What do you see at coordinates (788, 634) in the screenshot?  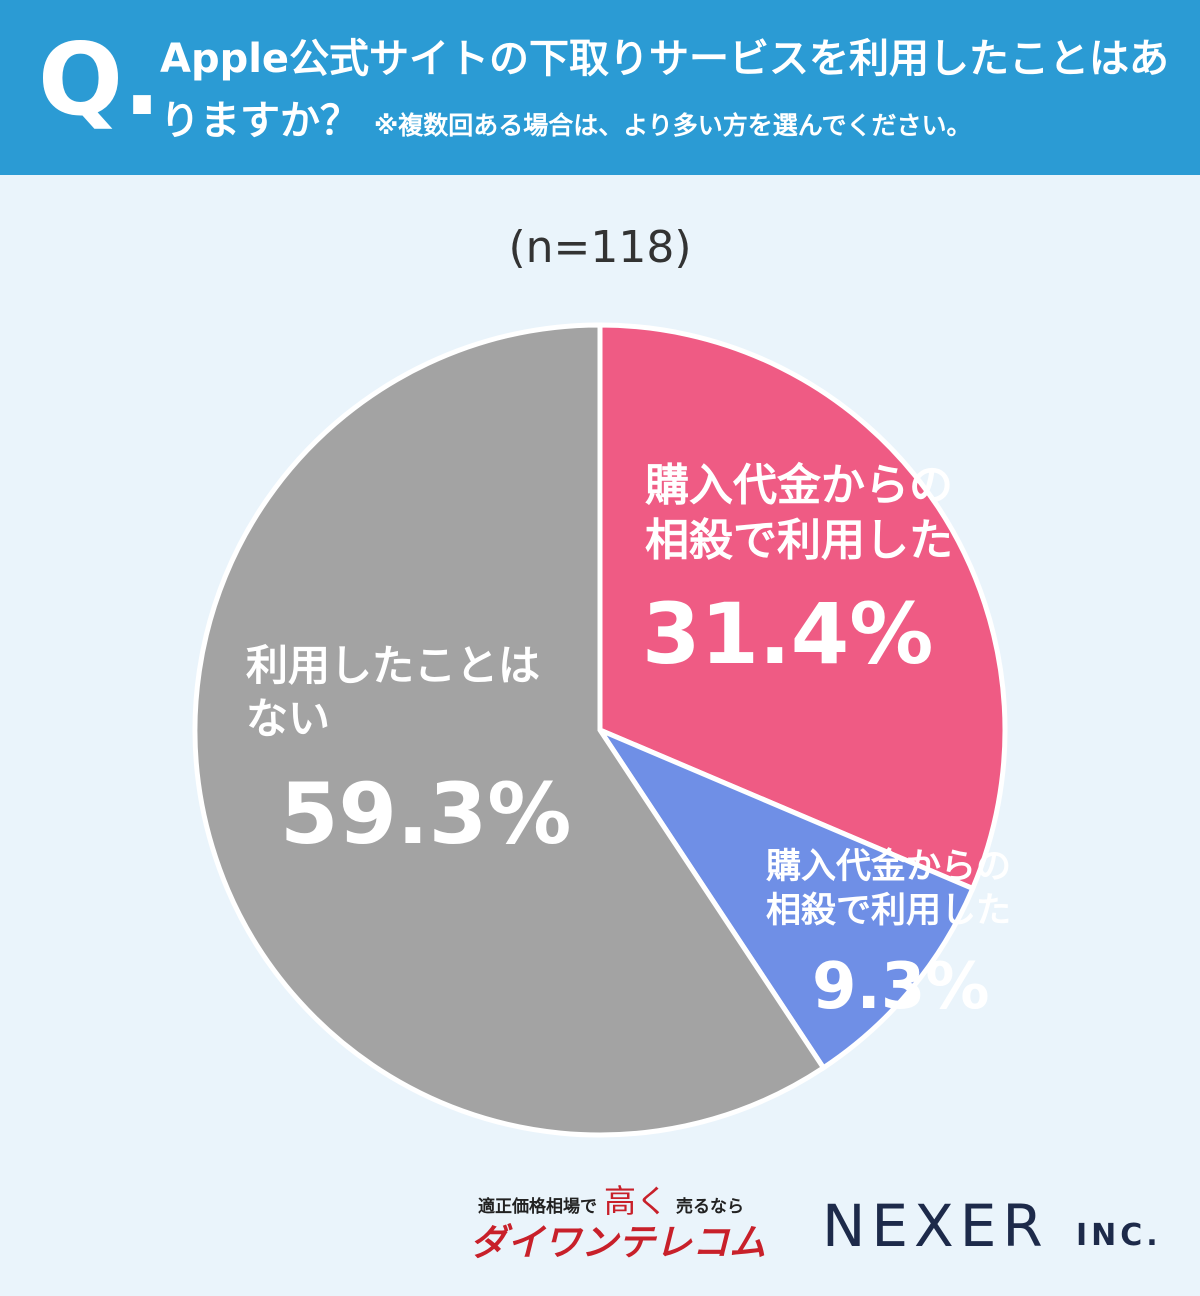 I see `value-label: 31.4%` at bounding box center [788, 634].